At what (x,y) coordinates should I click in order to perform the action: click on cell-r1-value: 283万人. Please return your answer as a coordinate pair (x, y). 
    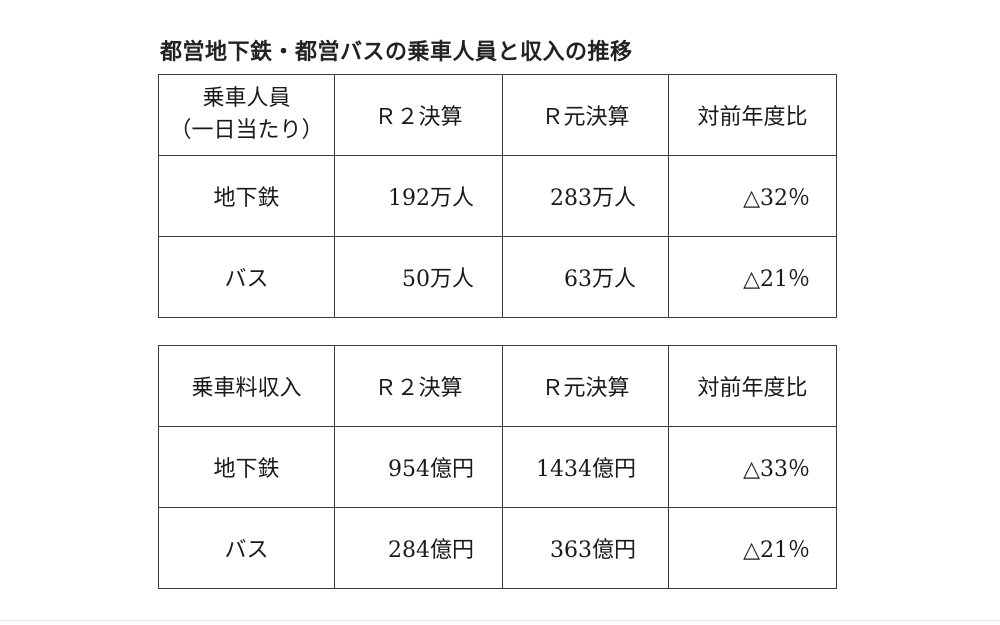
    Looking at the image, I should click on (585, 196).